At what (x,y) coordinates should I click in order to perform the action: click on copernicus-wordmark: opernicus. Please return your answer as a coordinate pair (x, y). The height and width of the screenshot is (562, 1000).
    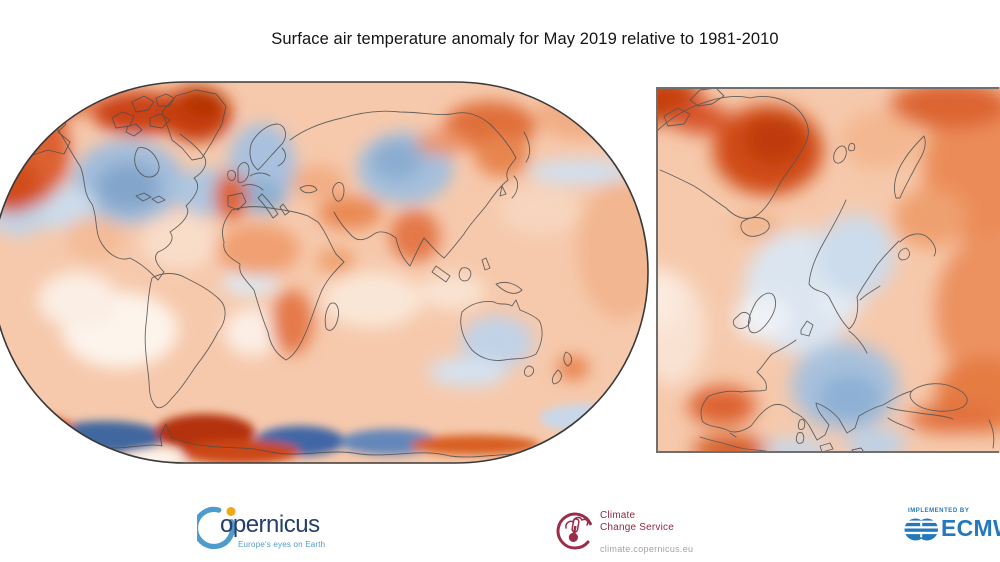
    Looking at the image, I should click on (270, 524).